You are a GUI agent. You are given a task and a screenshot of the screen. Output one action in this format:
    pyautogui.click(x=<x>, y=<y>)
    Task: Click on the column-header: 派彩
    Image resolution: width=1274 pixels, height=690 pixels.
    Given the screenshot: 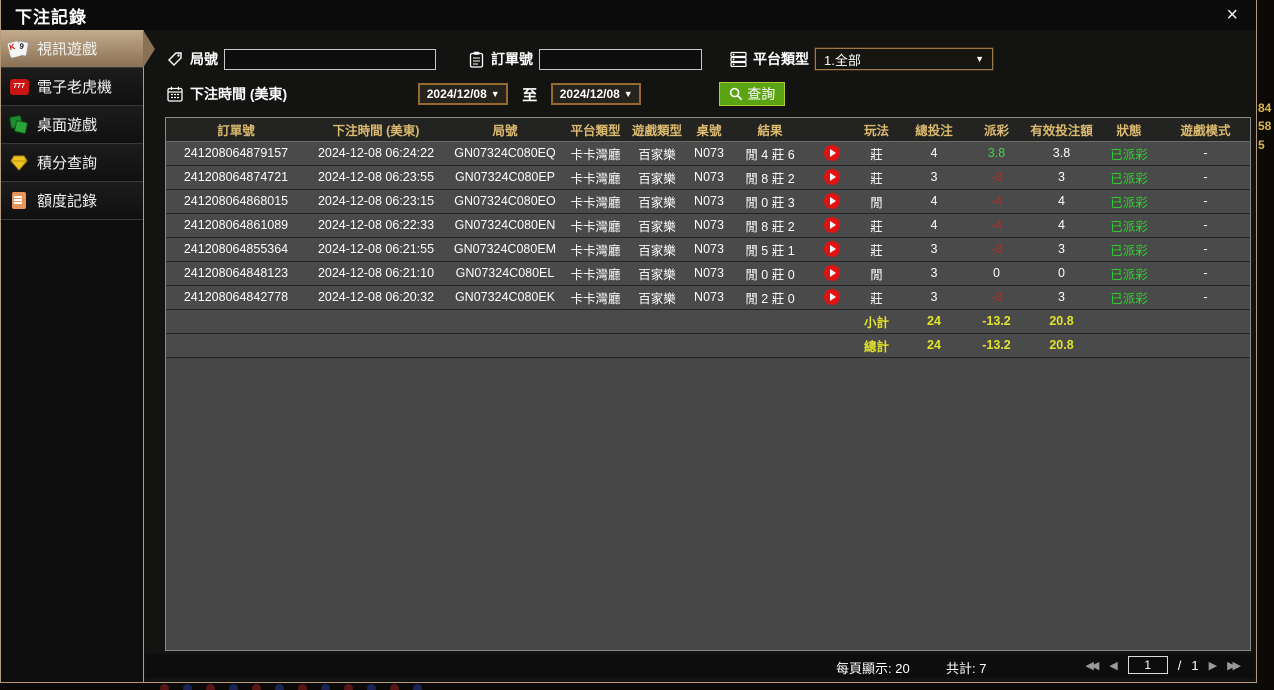 What is the action you would take?
    pyautogui.click(x=996, y=130)
    